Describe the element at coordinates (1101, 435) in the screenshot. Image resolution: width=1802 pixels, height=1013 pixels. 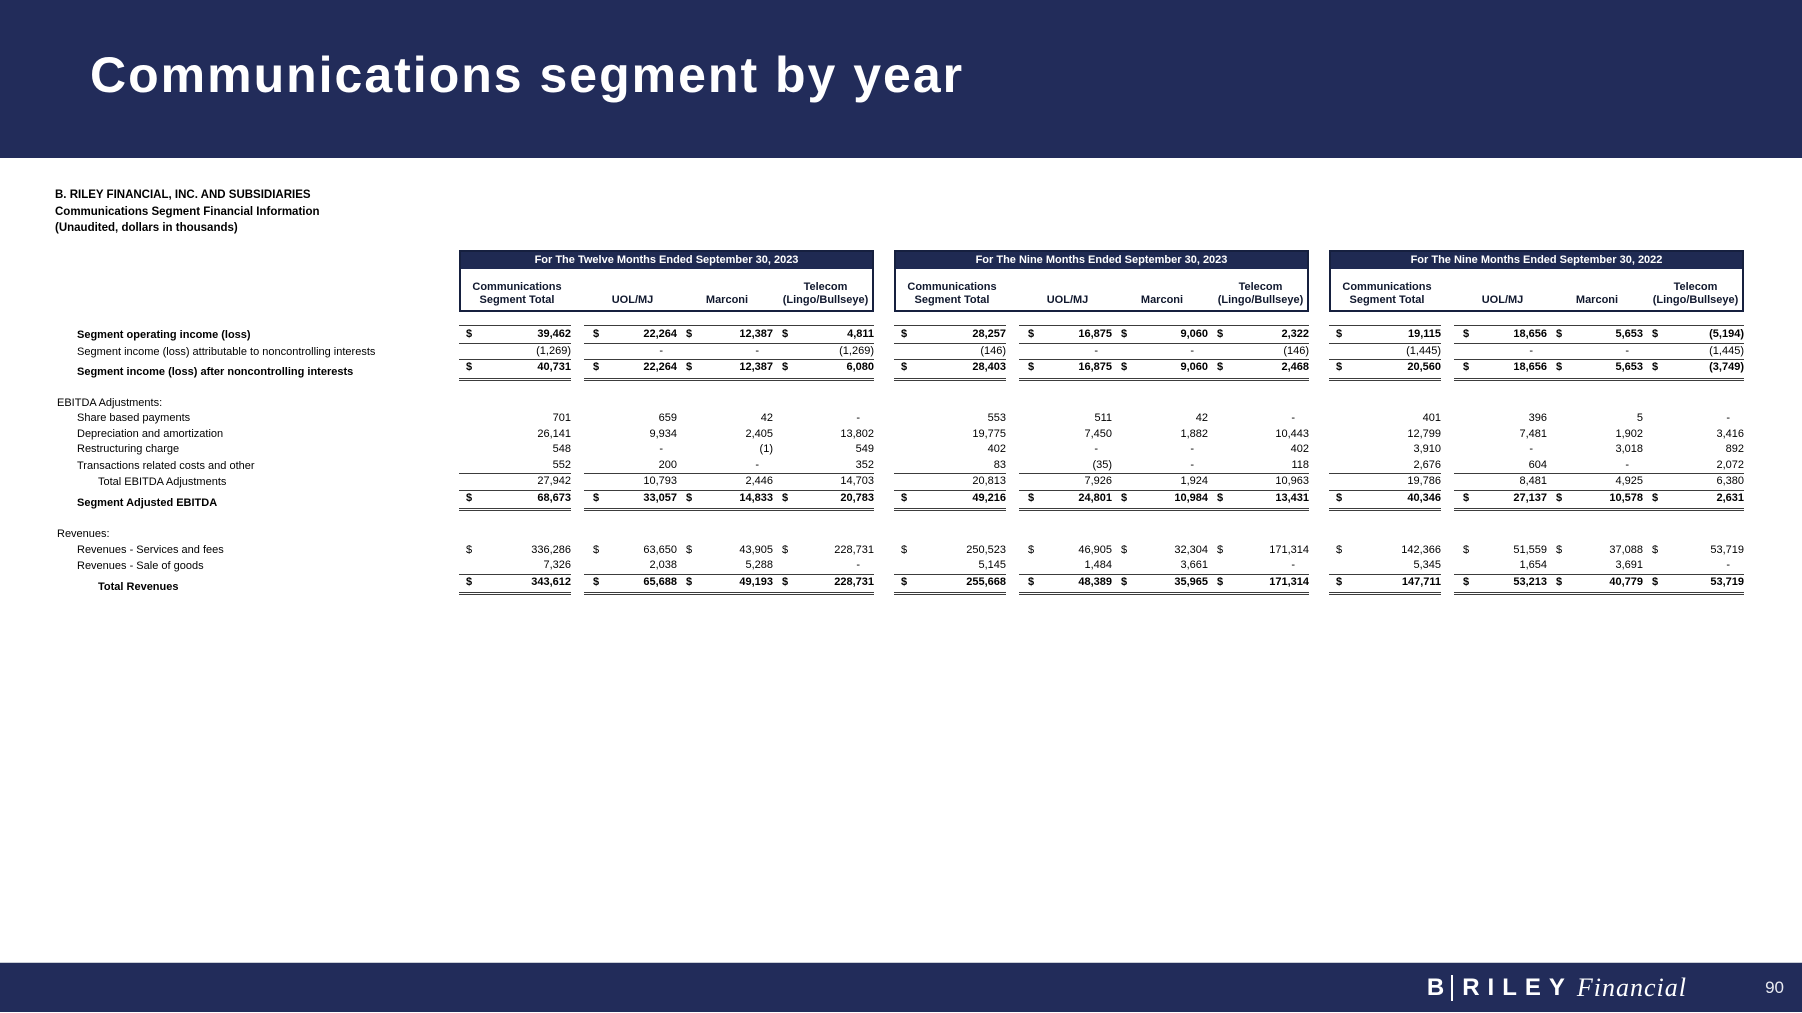
I see `group-values: 19,775 7,450 1,882 10,443` at that location.